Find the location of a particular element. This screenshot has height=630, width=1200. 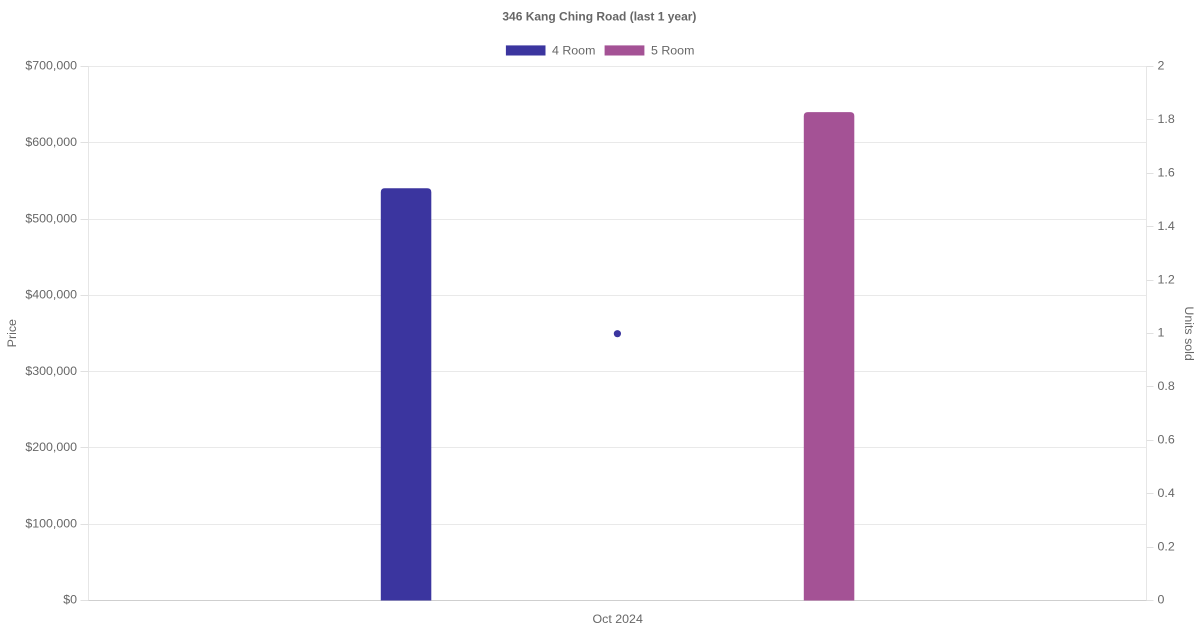

svg-text: 0.6 is located at coordinates (1166, 440).